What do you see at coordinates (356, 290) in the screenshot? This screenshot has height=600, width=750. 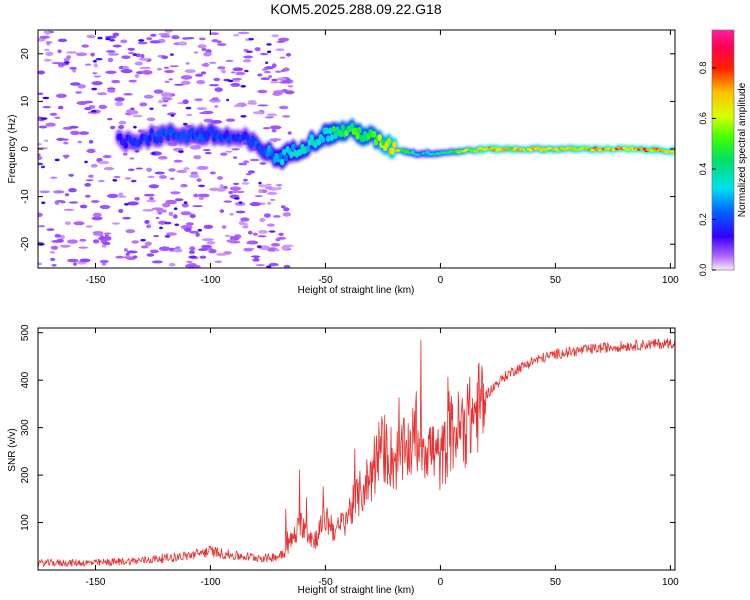 I see `spectrogram-x-label: Height of straight line (km)` at bounding box center [356, 290].